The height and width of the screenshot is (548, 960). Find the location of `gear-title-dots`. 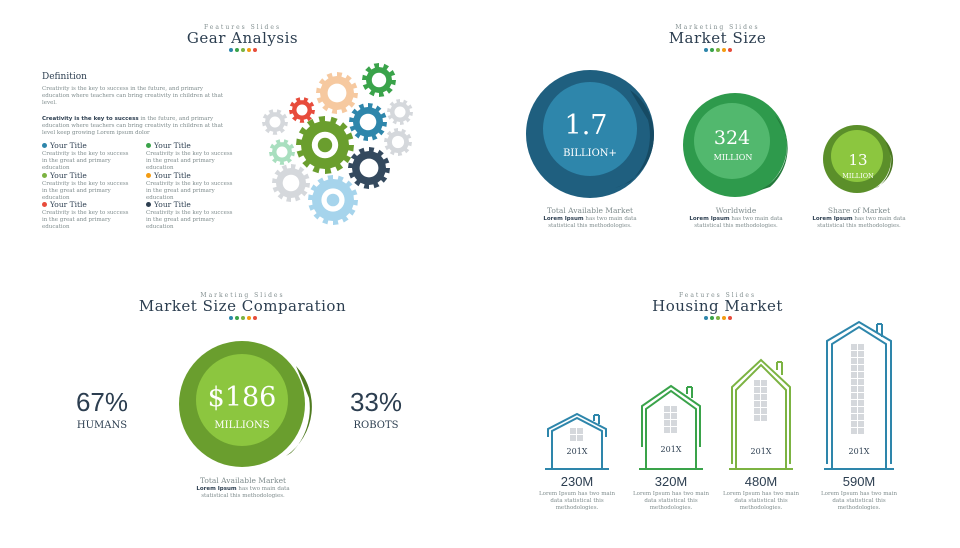

gear-title-dots is located at coordinates (242, 50).